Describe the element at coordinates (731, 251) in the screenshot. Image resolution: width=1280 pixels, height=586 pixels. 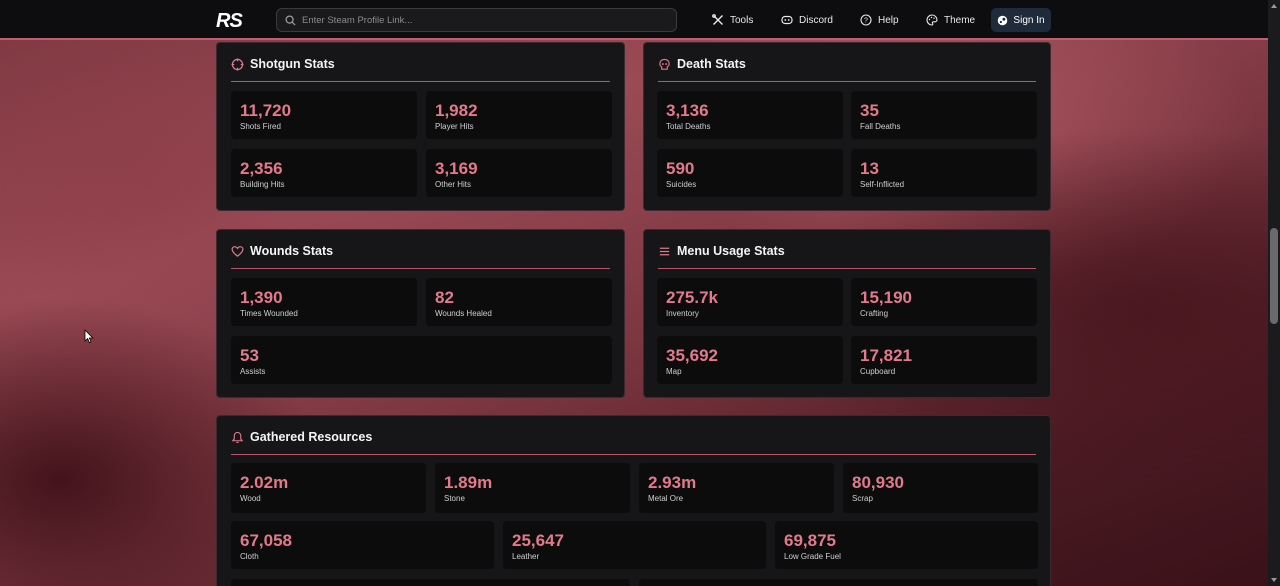
I see `panel-title-text: Menu Usage Stats` at that location.